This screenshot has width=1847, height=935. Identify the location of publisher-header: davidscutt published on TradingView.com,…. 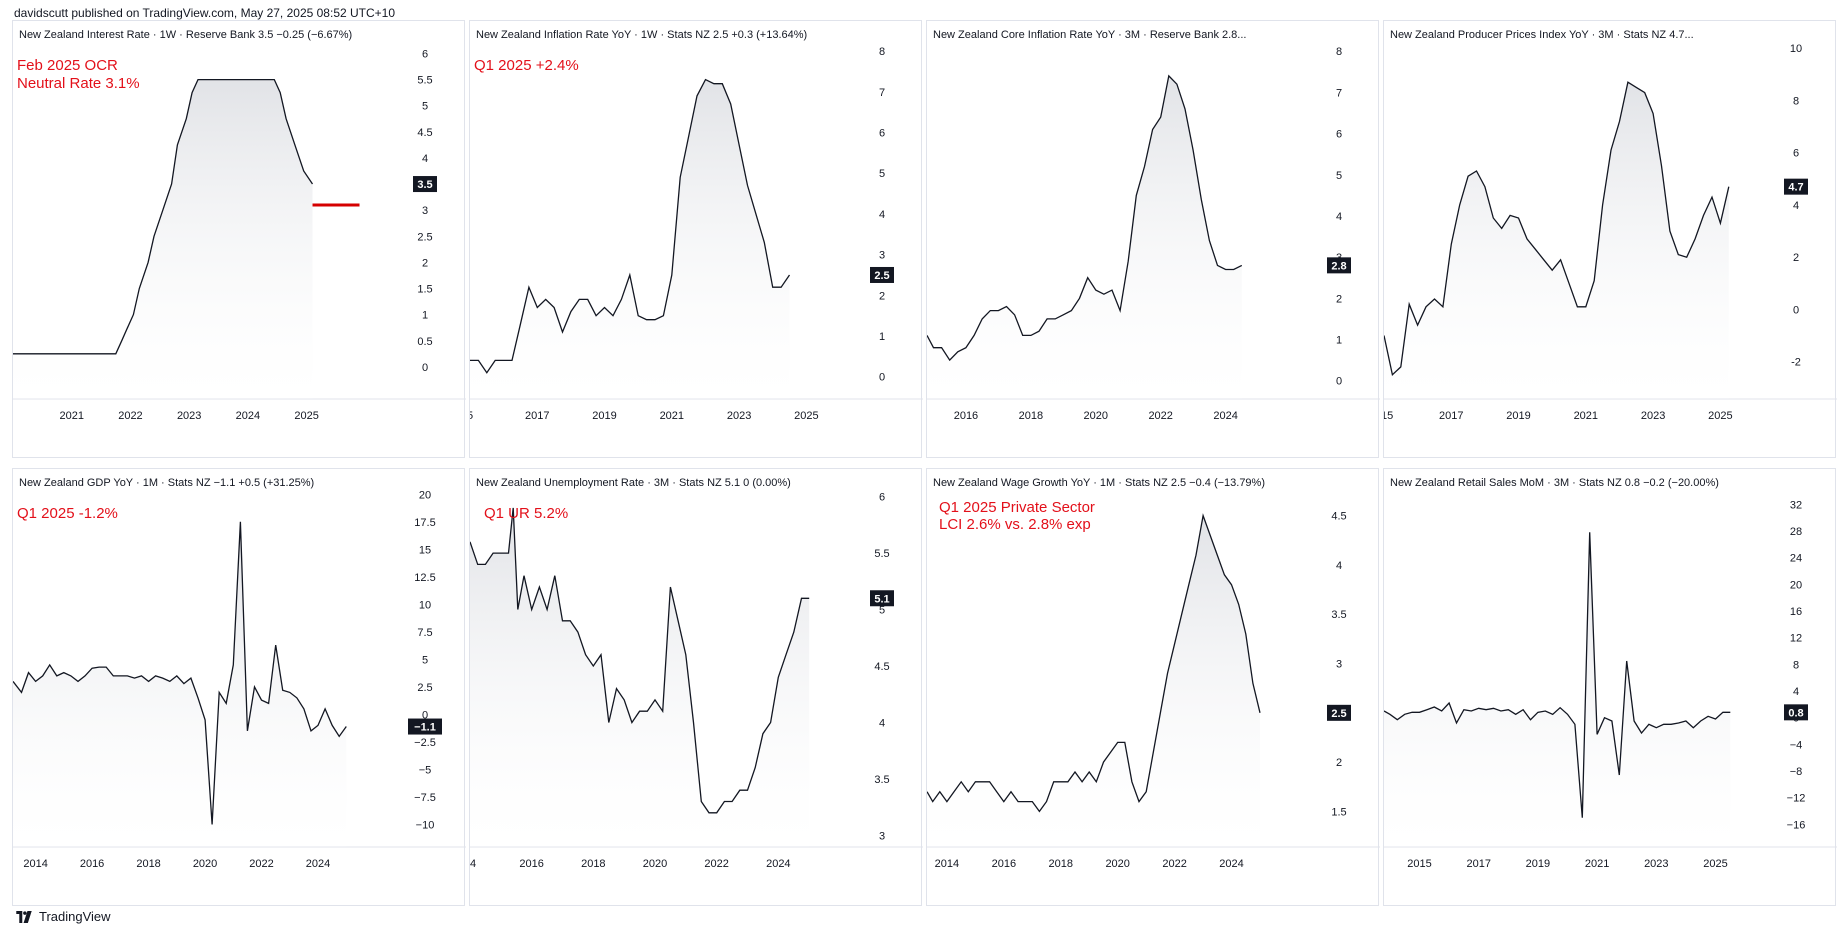
(205, 13).